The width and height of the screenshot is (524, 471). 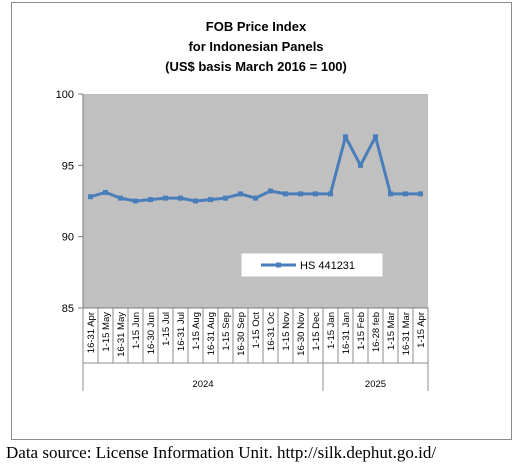 I want to click on x-tick-label: 1-15 Oct, so click(x=256, y=330).